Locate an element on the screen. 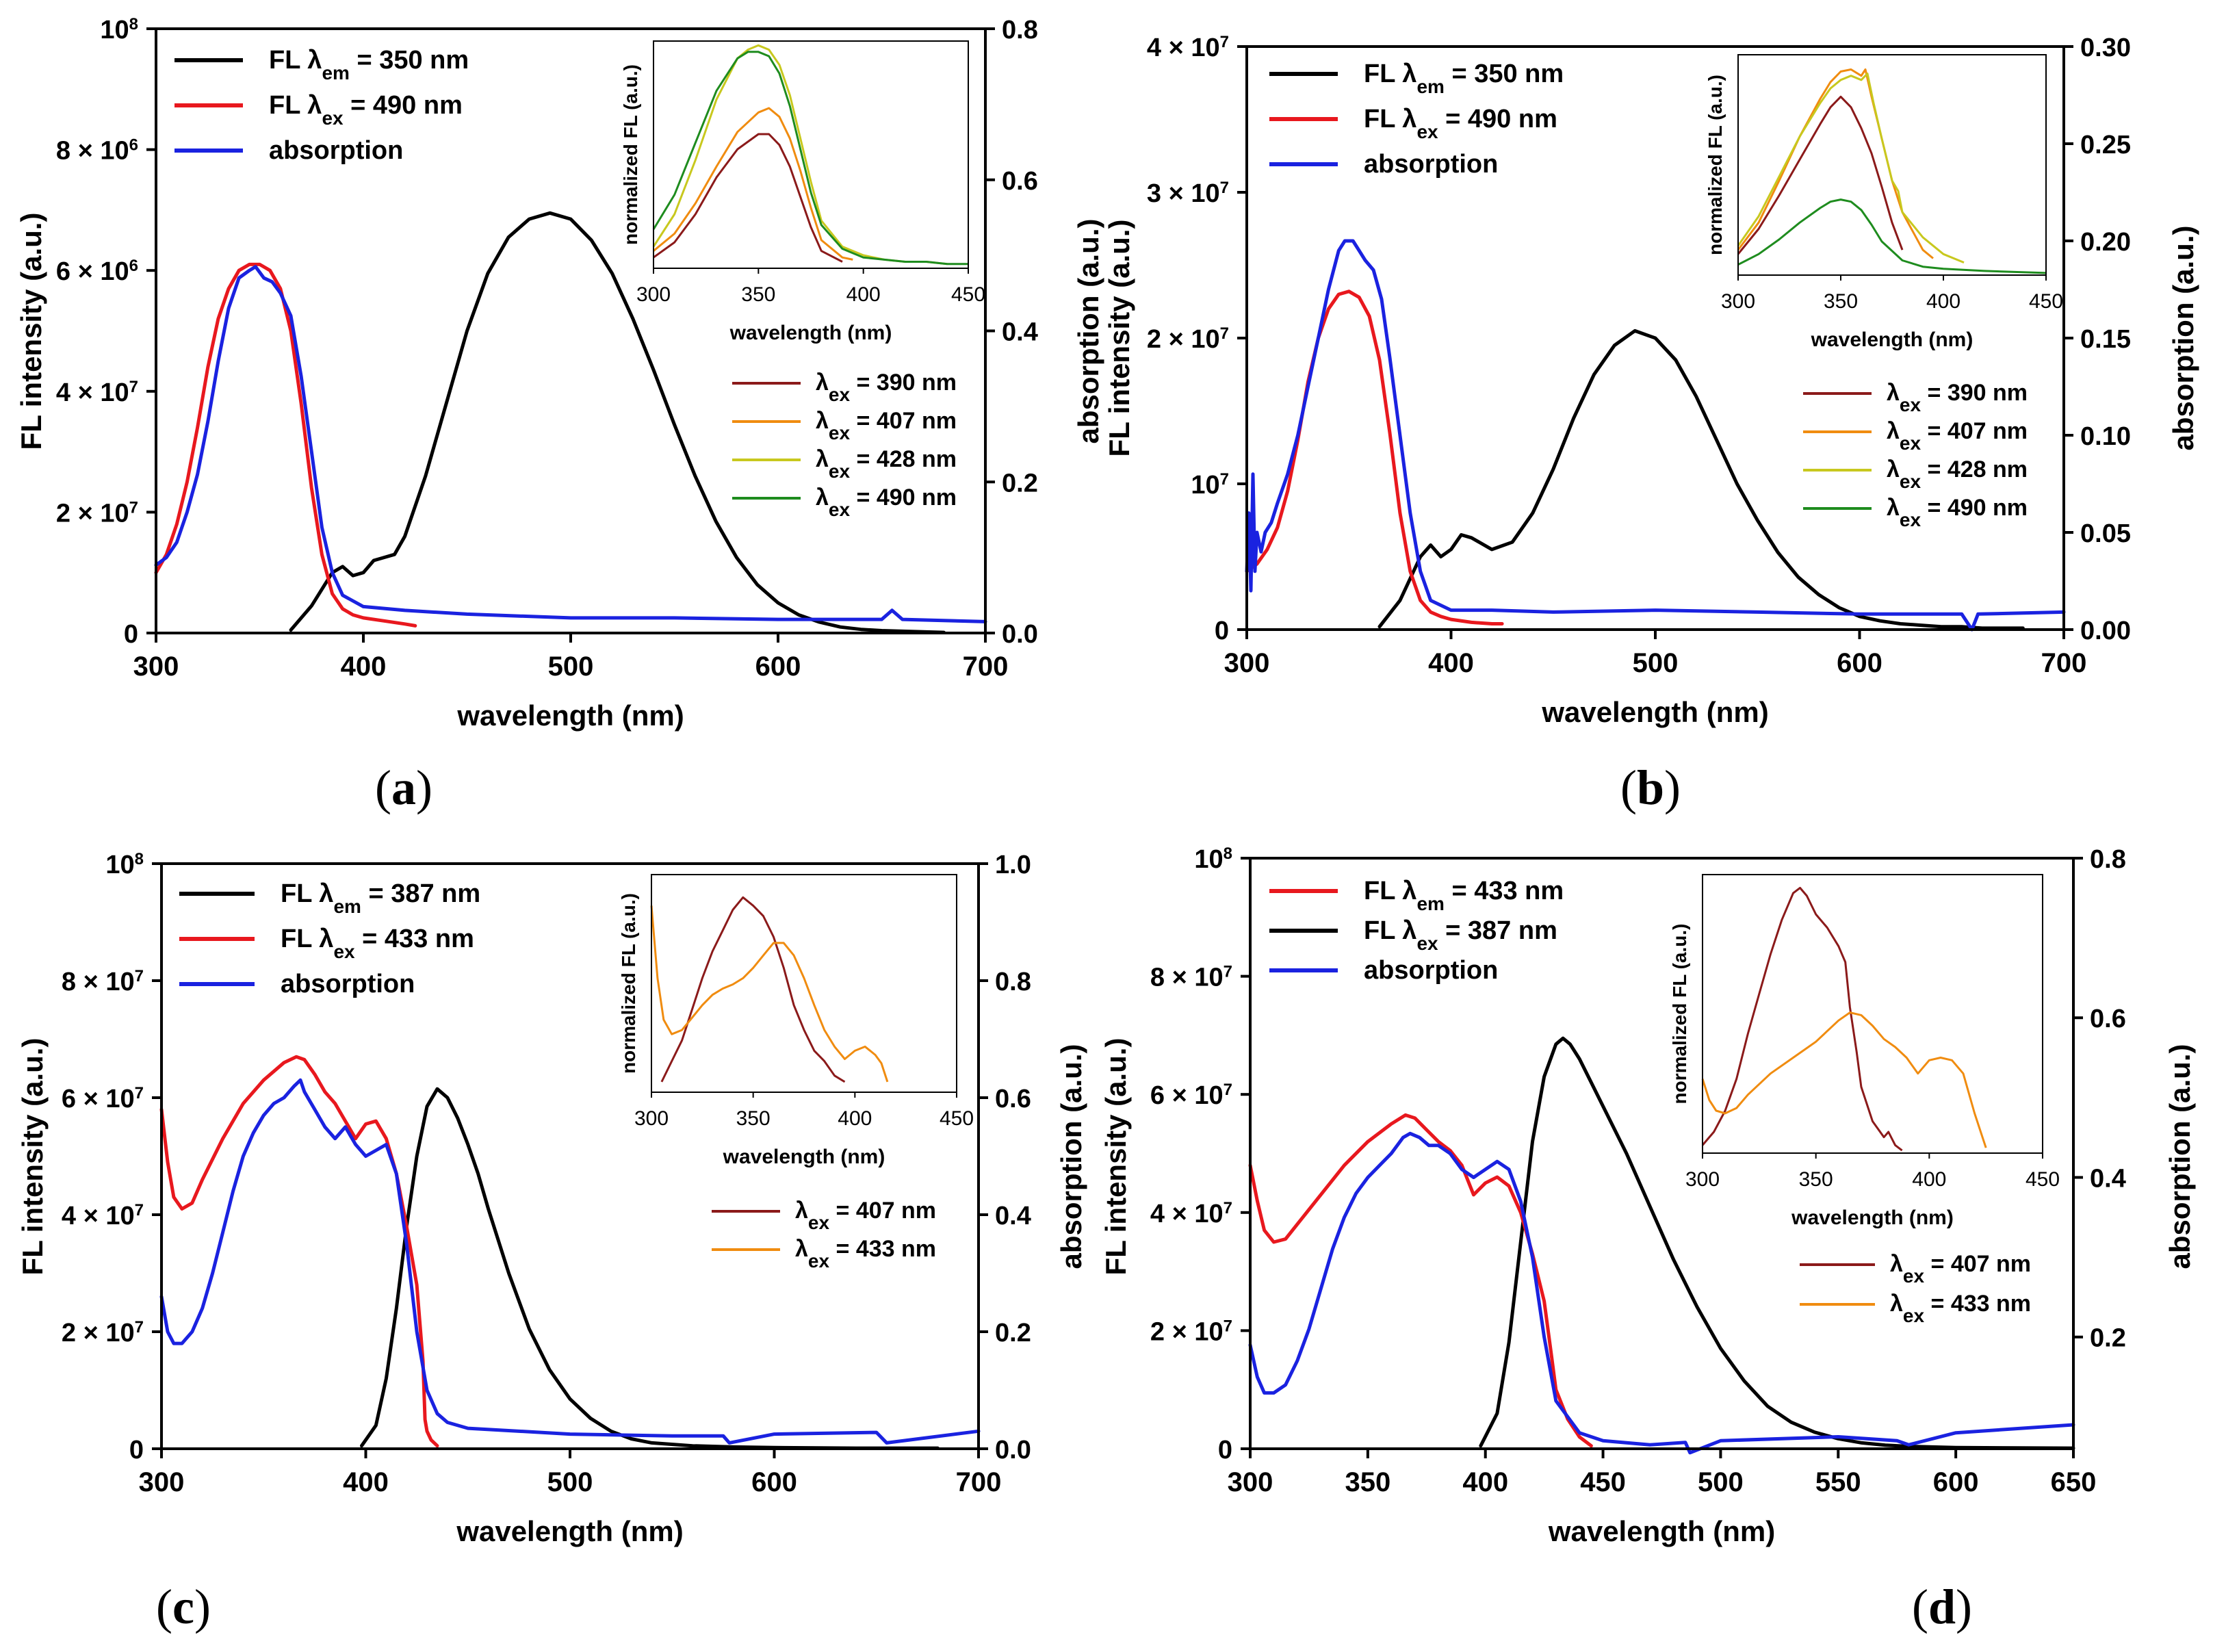 The width and height of the screenshot is (2213, 1652). inset-line-olive is located at coordinates (1851, 168).